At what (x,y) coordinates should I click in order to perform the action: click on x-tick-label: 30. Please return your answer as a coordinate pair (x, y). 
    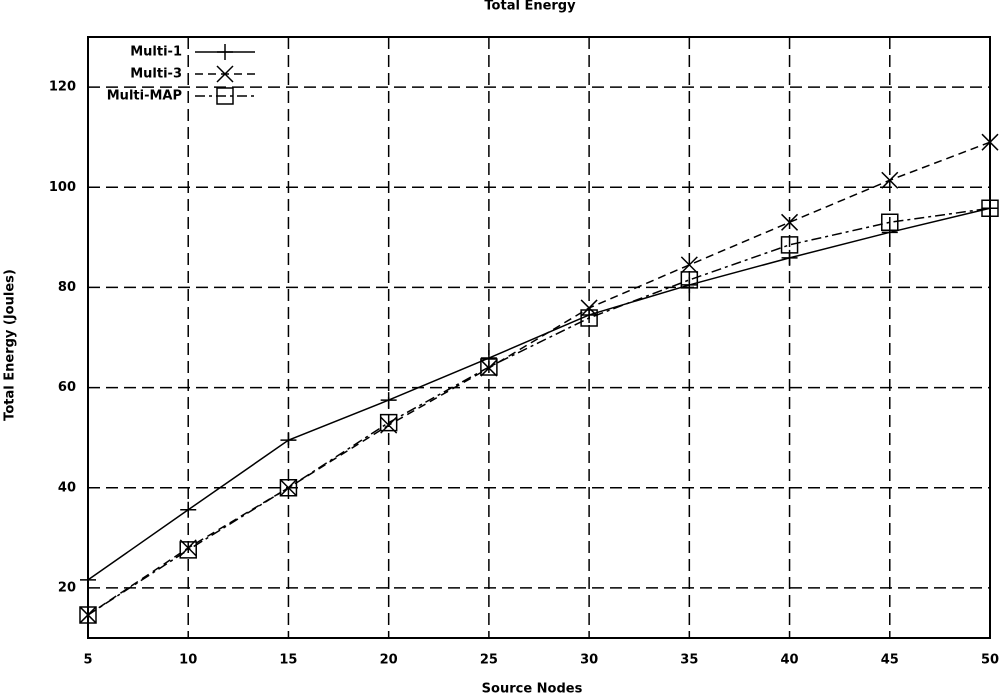
    Looking at the image, I should click on (589, 660).